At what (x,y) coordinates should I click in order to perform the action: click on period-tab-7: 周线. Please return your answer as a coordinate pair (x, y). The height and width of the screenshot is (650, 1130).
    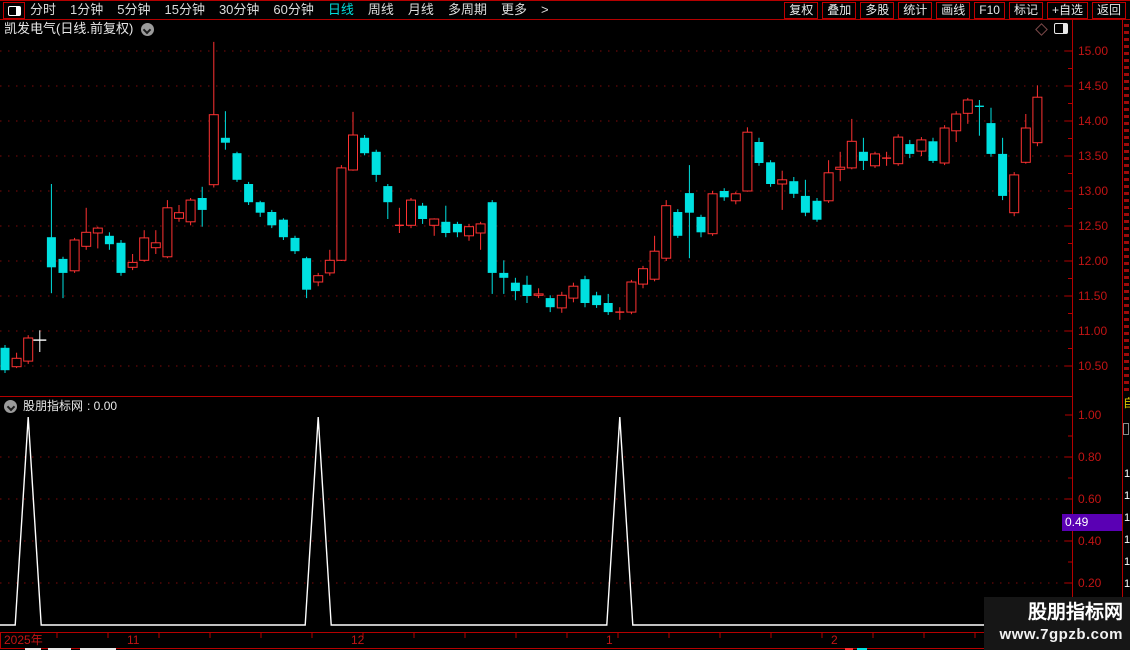
    Looking at the image, I should click on (380, 9).